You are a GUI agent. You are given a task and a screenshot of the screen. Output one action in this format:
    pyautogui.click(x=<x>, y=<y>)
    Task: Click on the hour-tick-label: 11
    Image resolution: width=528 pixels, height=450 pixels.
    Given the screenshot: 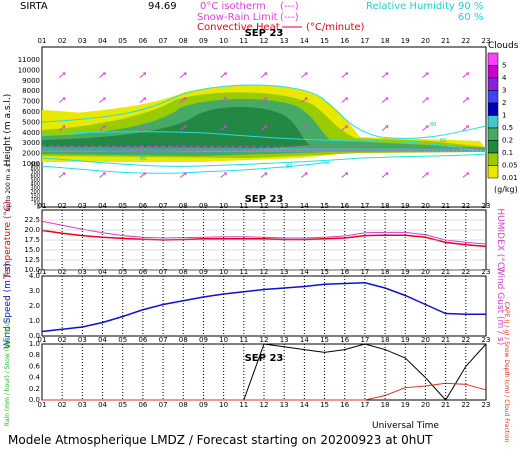 What is the action you would take?
    pyautogui.click(x=243, y=340)
    